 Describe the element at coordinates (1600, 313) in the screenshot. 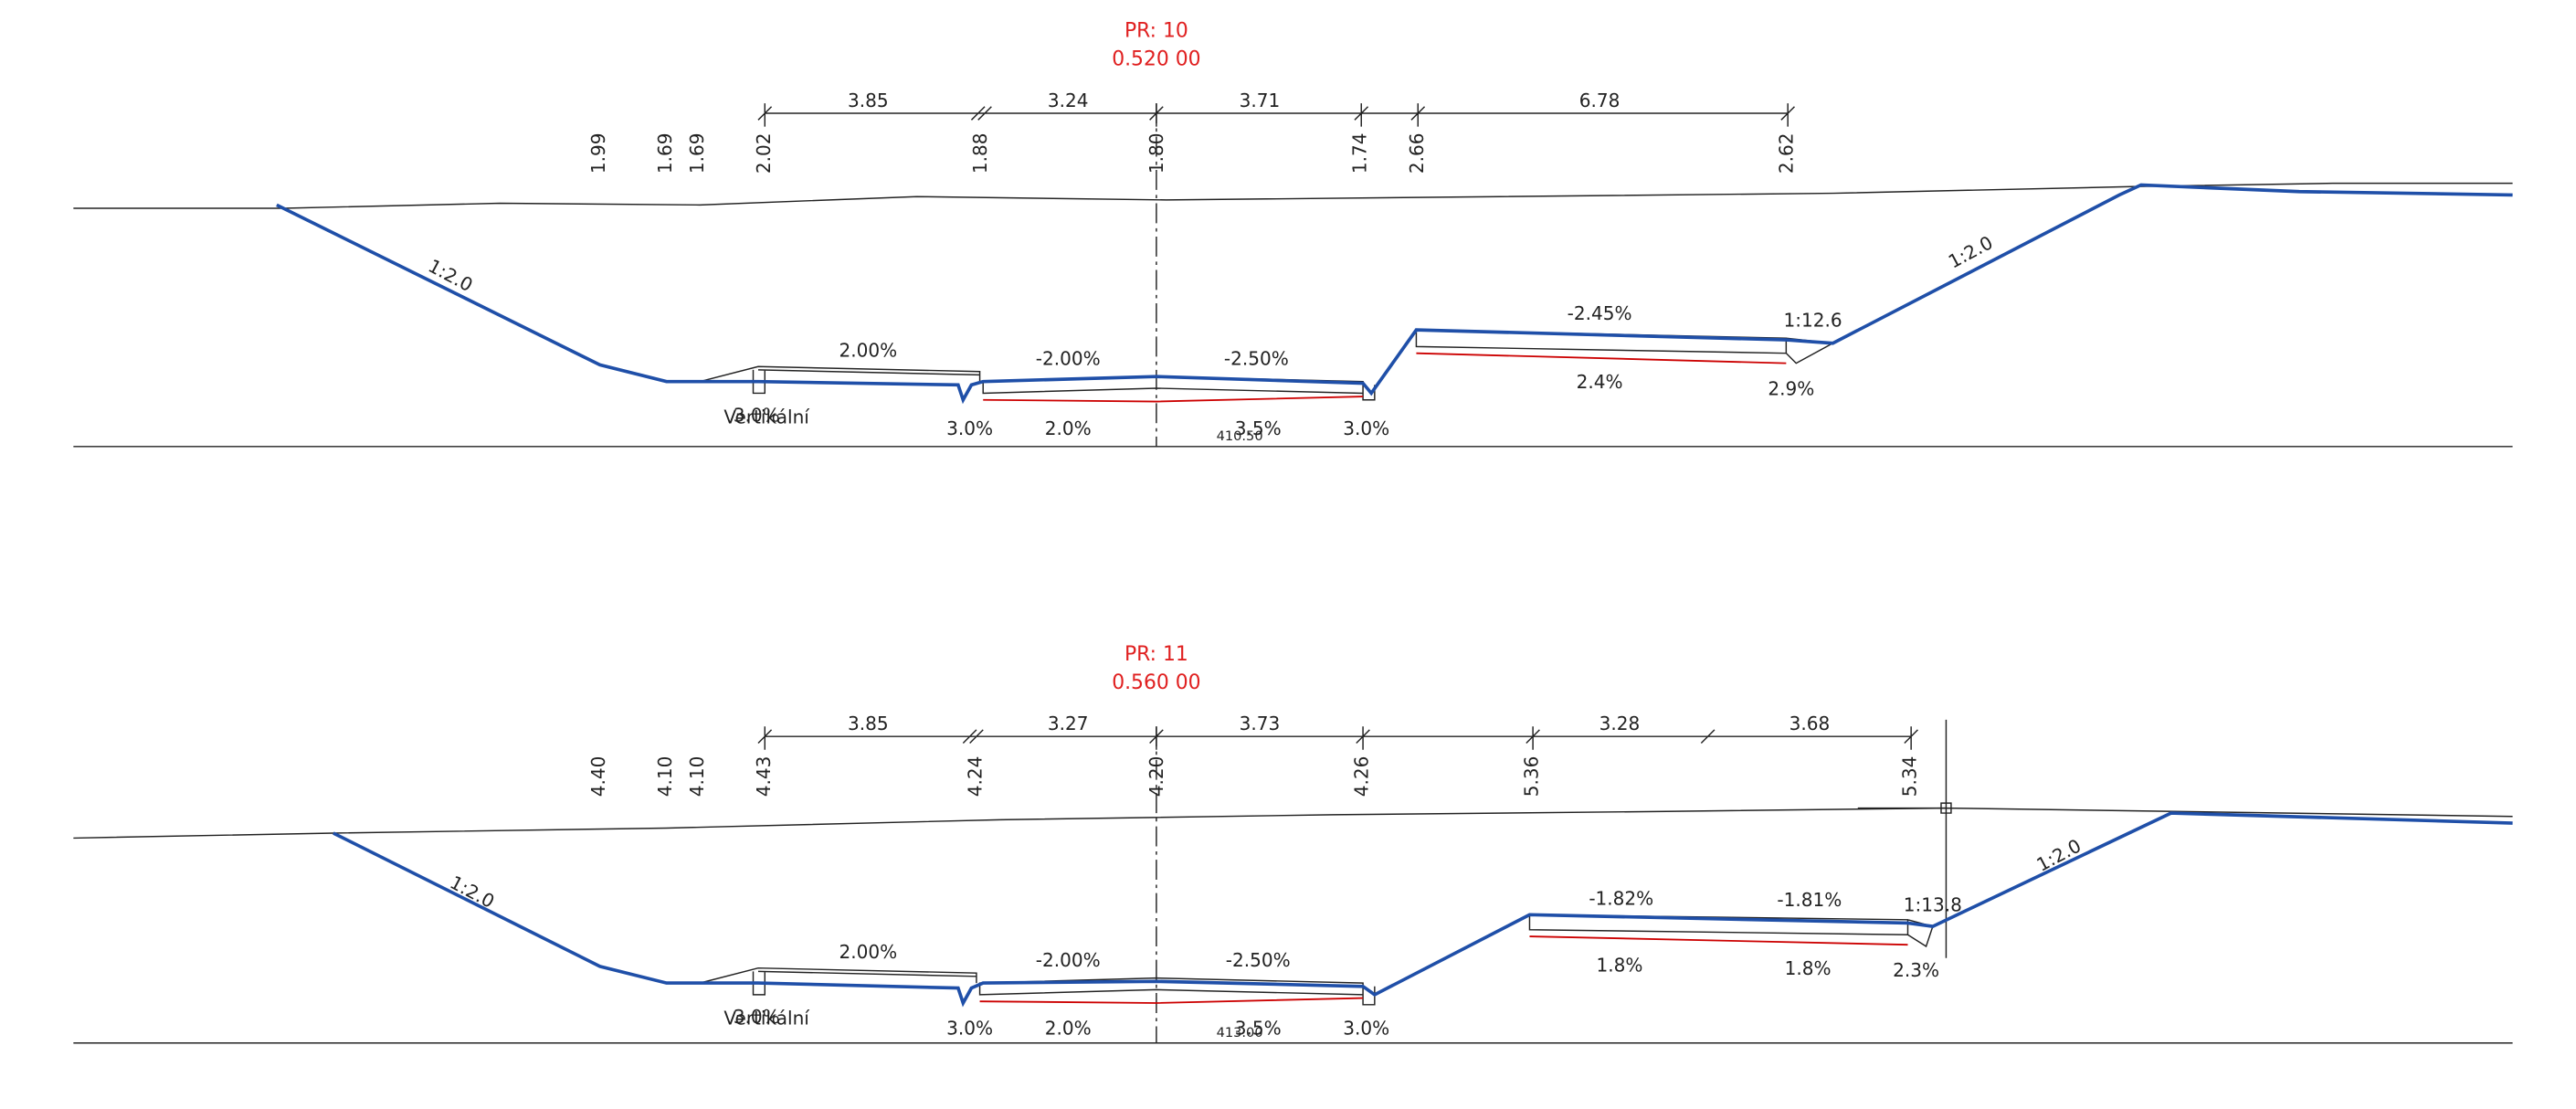

I see `slope-label: -2.45%` at that location.